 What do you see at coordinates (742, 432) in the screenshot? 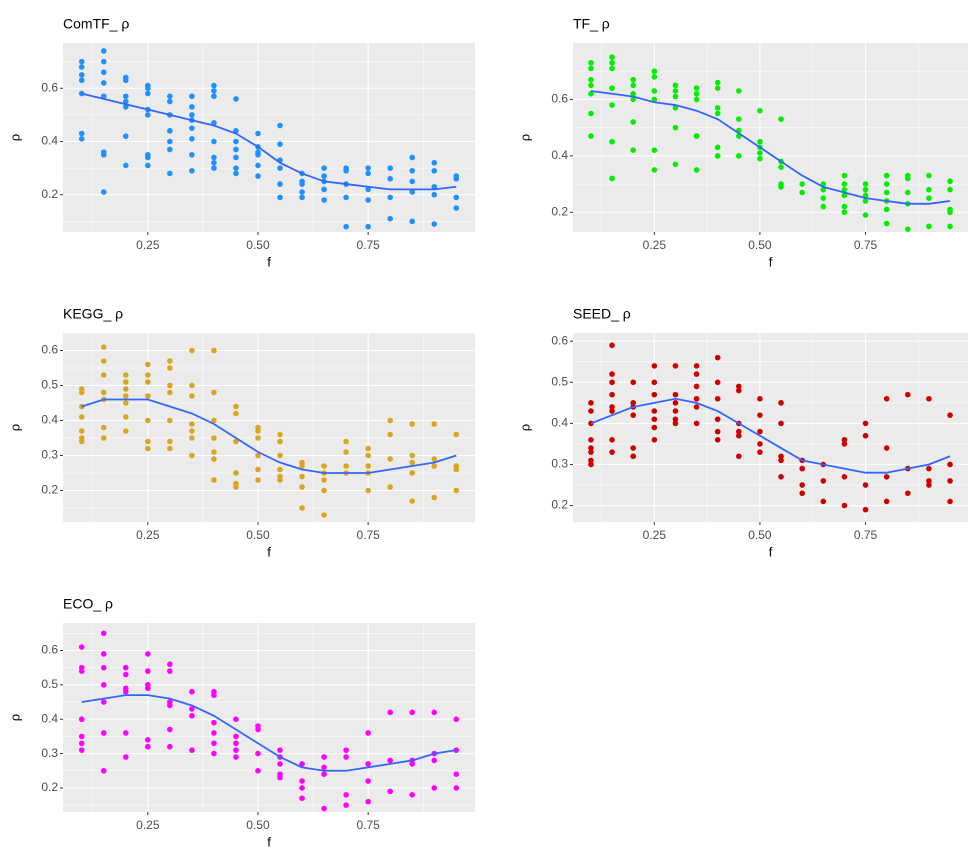
I see `panel: SEED_ ρ 0.25 0.50 0.75 0.2 0.3 0.4 0.5 0.6 f ρ` at bounding box center [742, 432].